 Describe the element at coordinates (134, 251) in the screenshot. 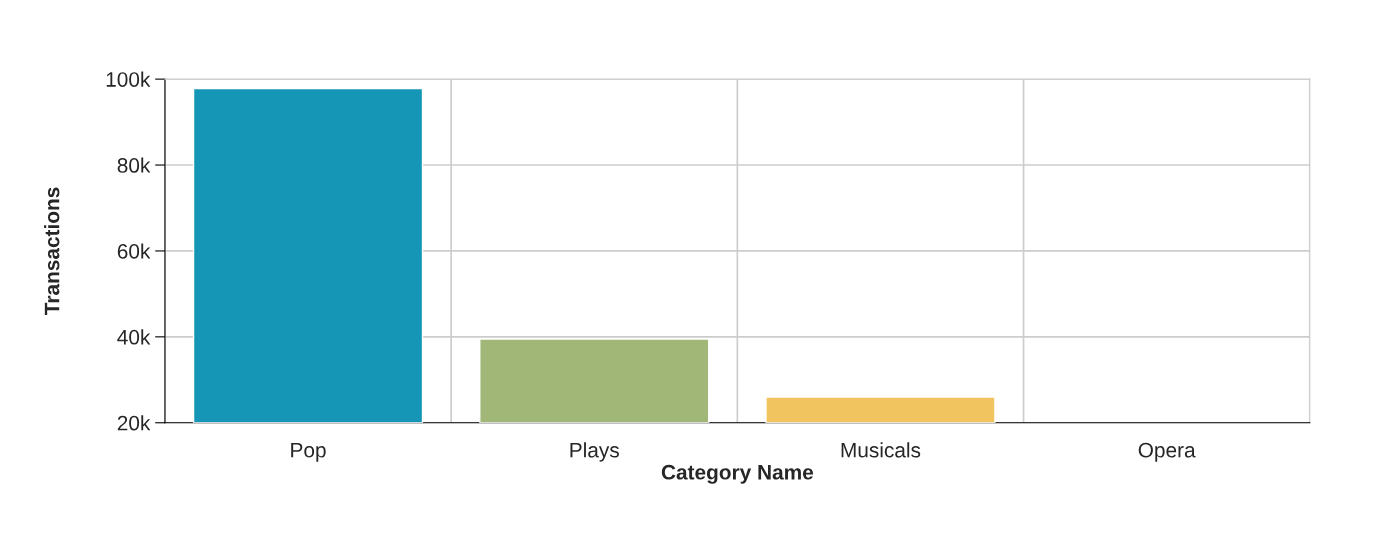

I see `y-tick-label: 60k` at that location.